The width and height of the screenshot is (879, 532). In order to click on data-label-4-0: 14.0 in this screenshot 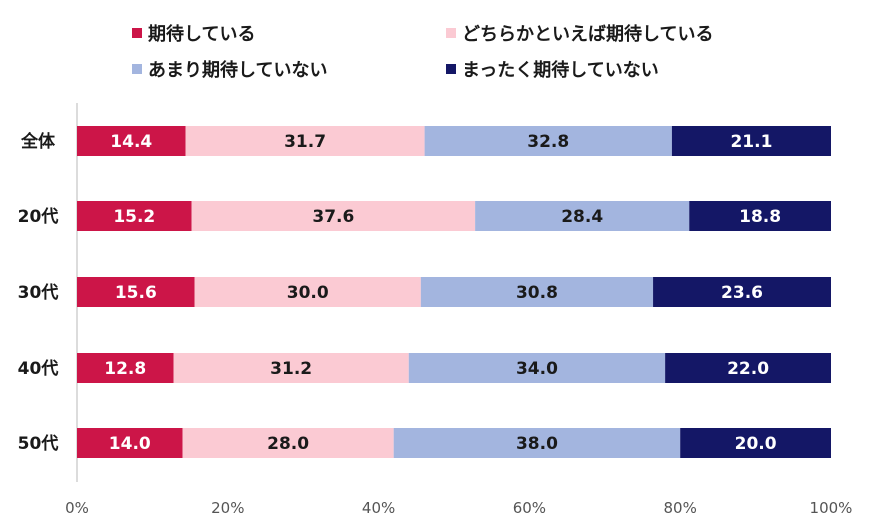, I will do `click(130, 444)`.